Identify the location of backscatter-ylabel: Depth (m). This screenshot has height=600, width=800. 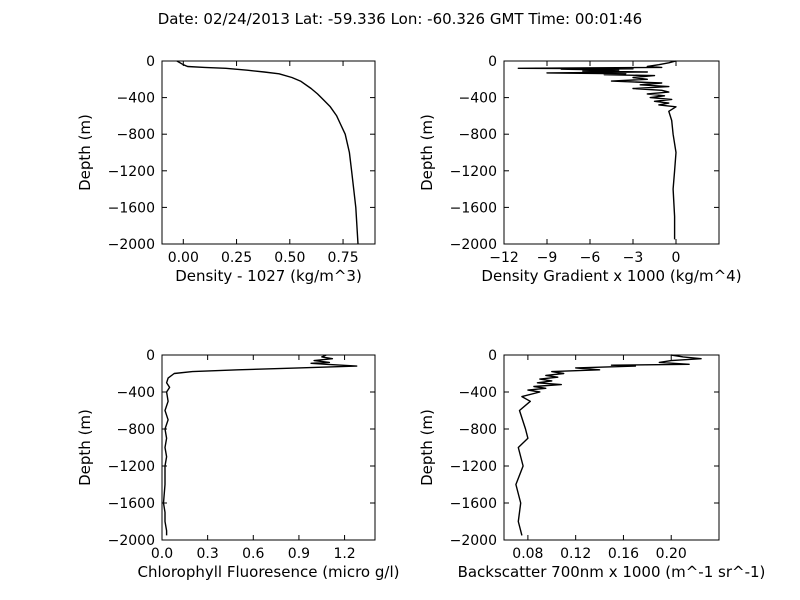
(427, 447).